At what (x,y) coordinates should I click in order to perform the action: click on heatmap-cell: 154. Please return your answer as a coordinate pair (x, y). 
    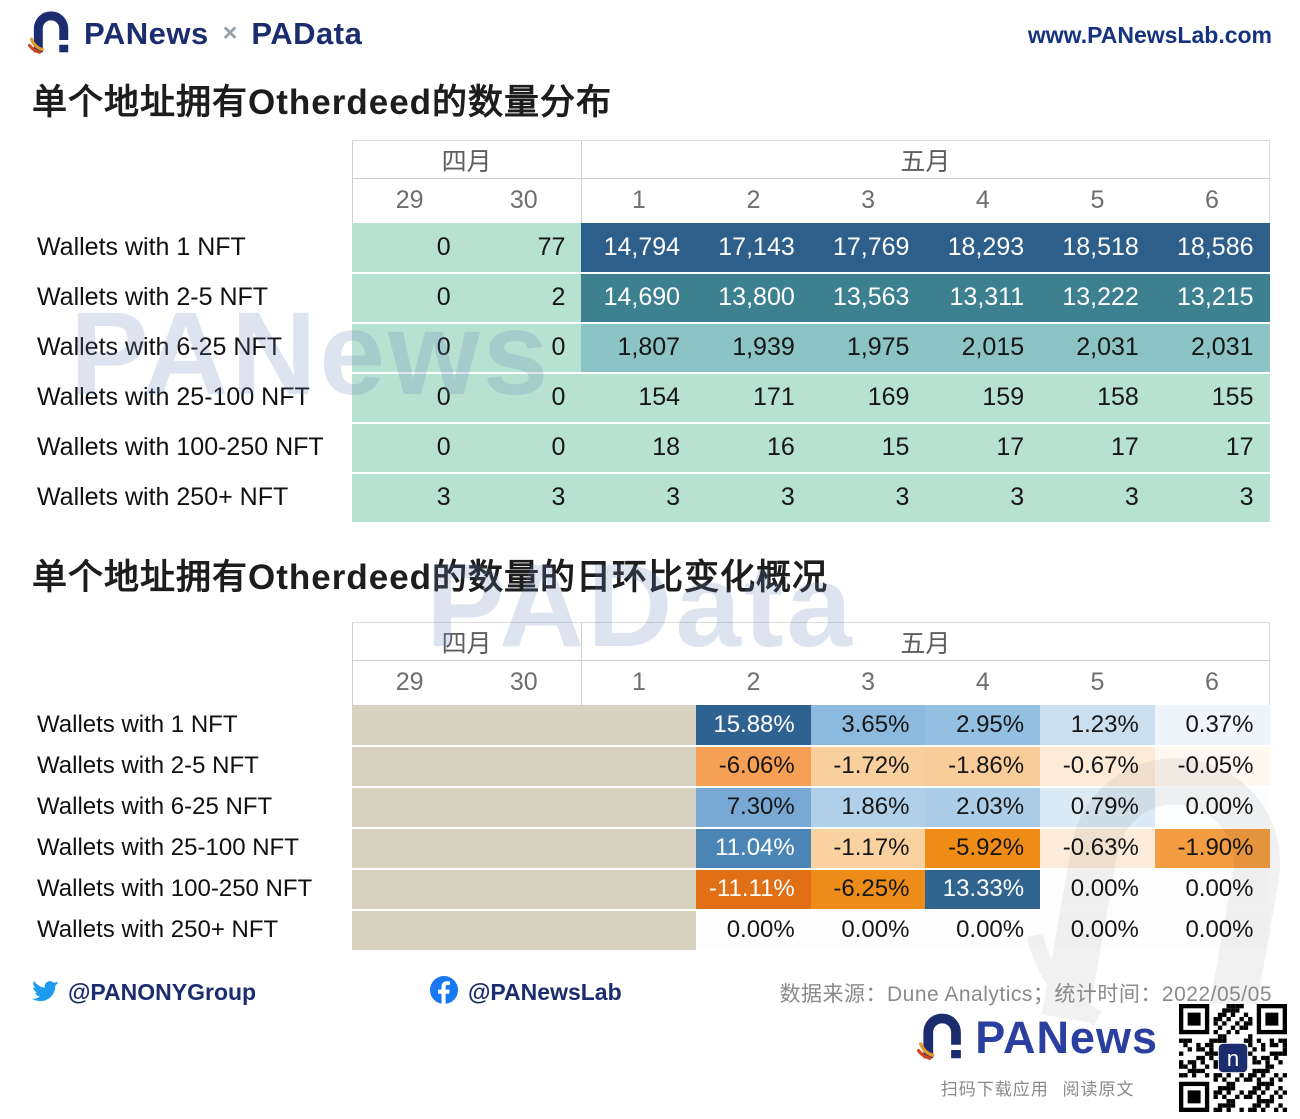
    Looking at the image, I should click on (639, 398).